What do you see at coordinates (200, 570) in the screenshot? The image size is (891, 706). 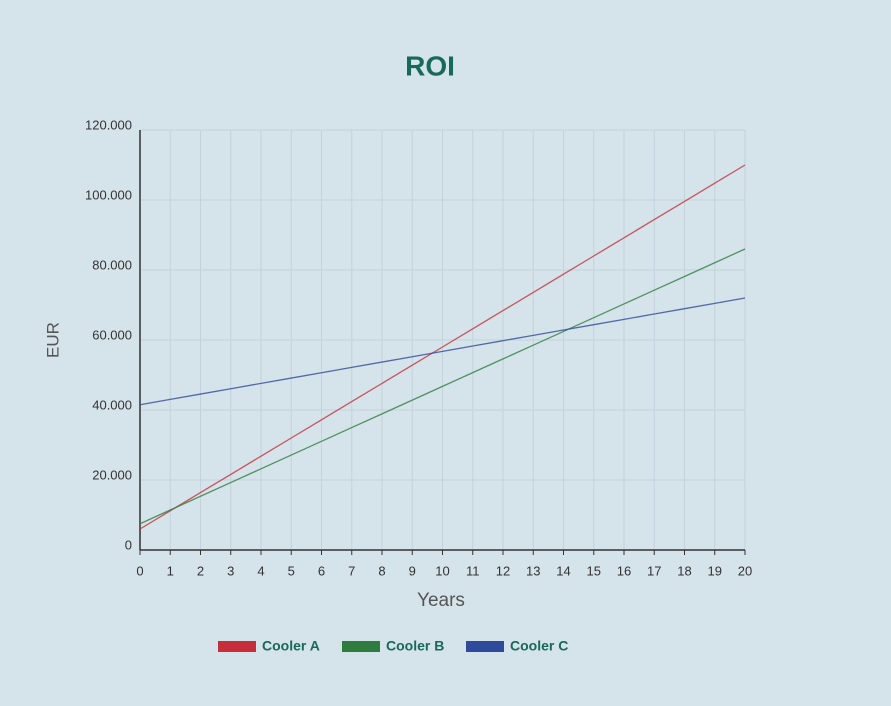 I see `x-tick-label: 2` at bounding box center [200, 570].